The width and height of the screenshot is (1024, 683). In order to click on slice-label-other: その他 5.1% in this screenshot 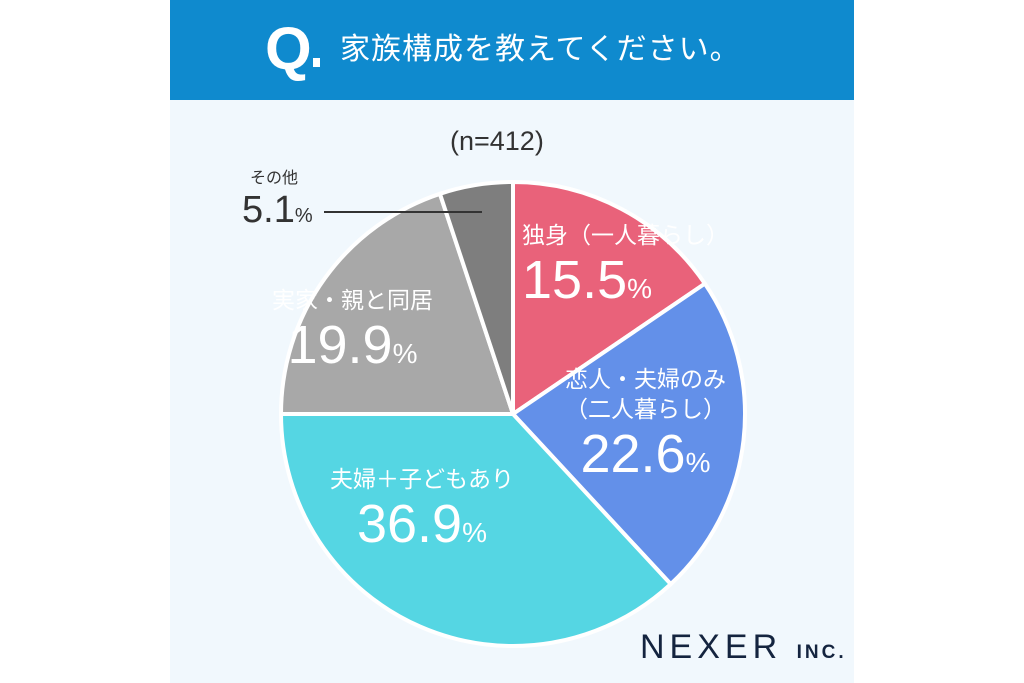, I will do `click(277, 199)`.